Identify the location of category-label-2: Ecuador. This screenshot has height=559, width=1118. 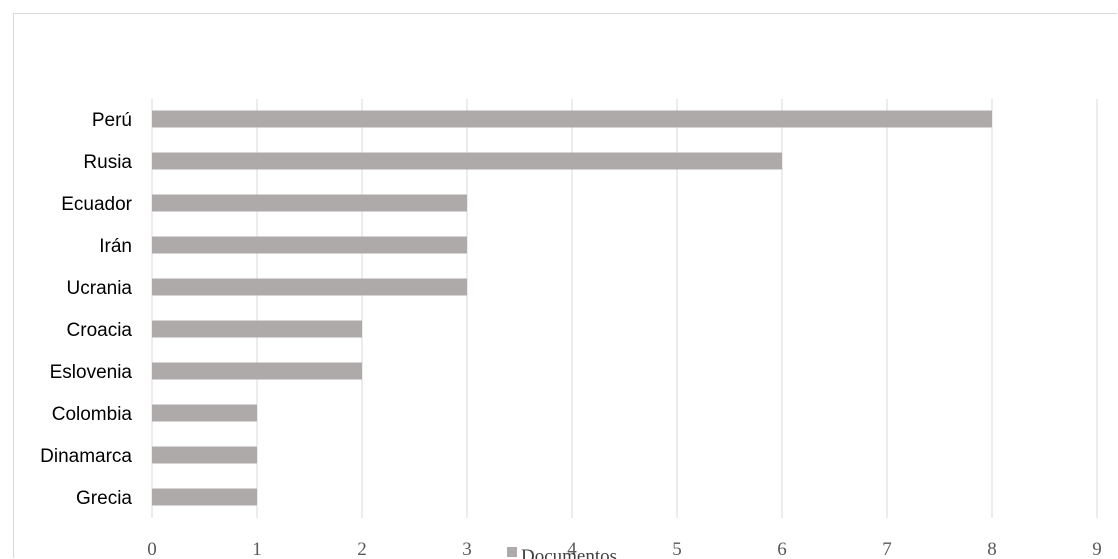
(96, 204).